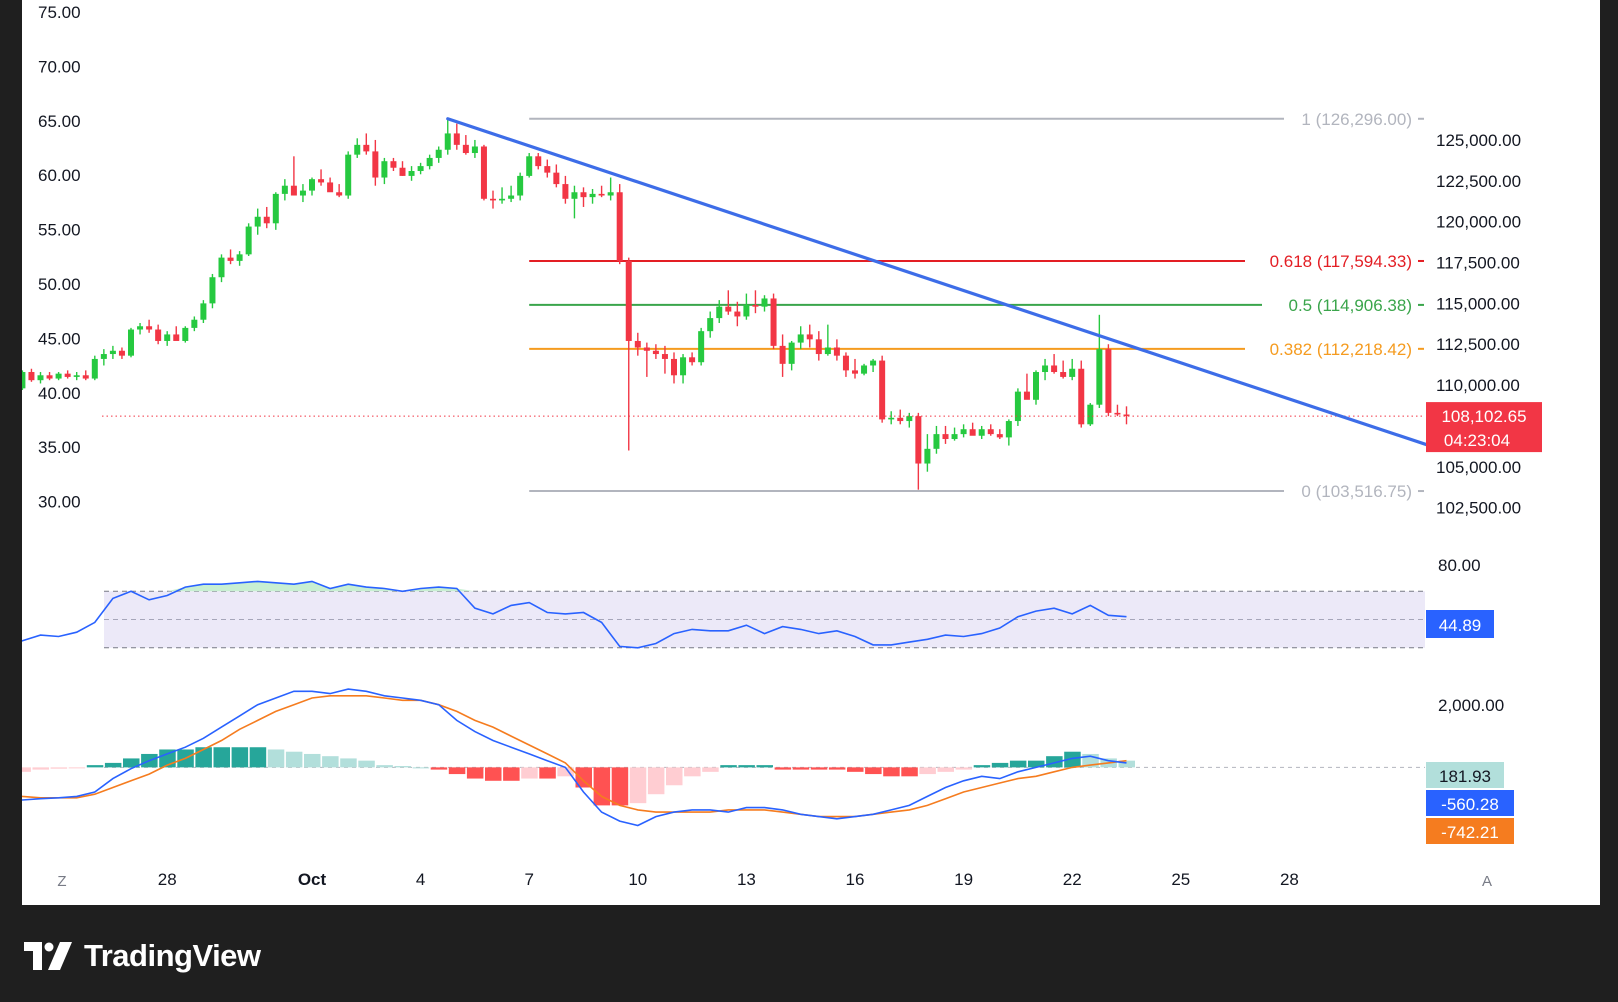 The image size is (1618, 1002). What do you see at coordinates (1483, 416) in the screenshot?
I see `last-price-value: 108,102.65` at bounding box center [1483, 416].